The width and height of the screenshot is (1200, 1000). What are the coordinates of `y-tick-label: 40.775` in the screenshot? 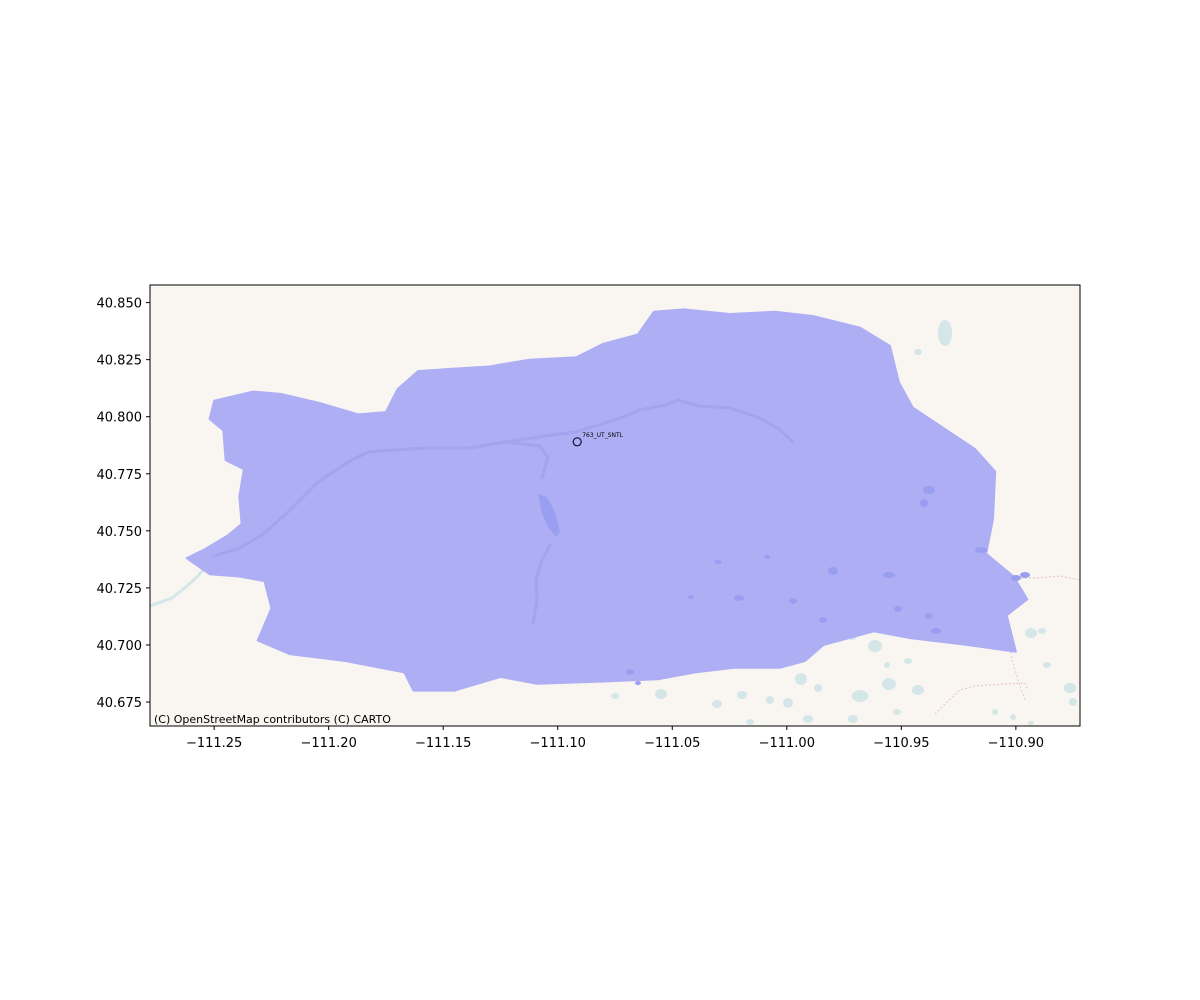 It's located at (120, 475).